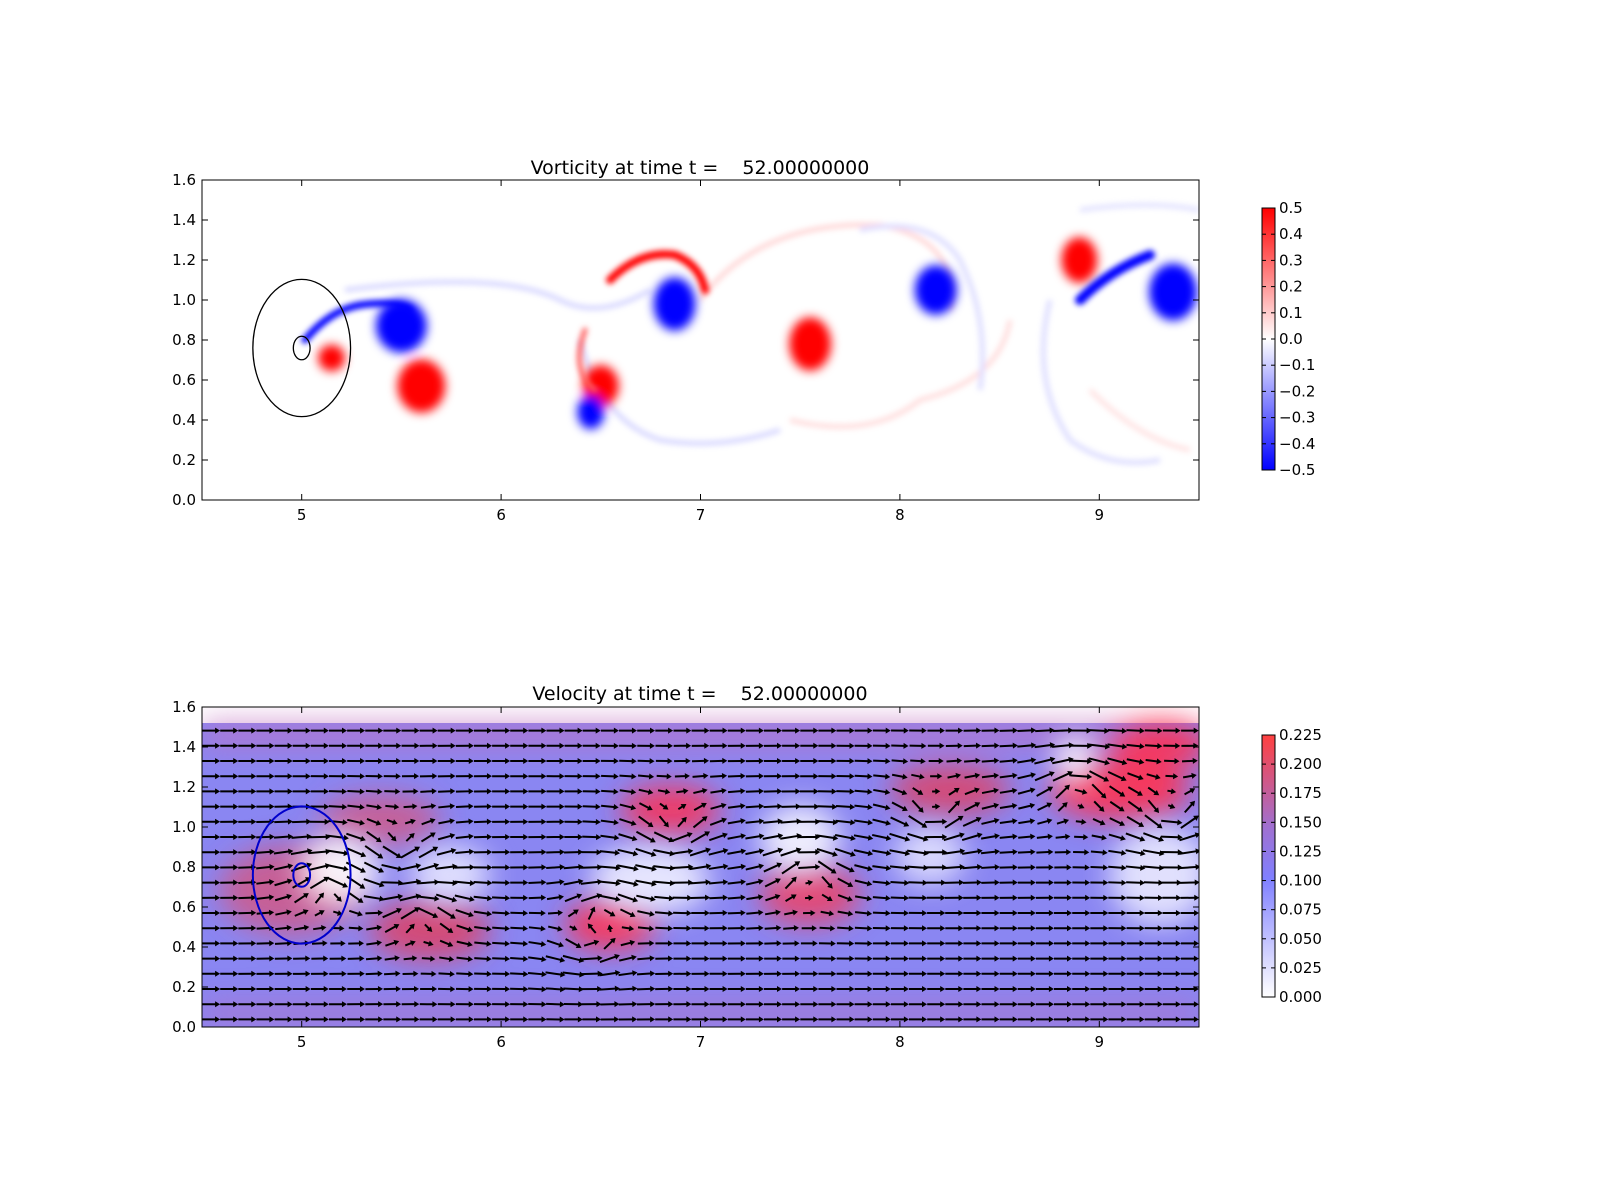  Describe the element at coordinates (1300, 851) in the screenshot. I see `colorbar-tick-label: 0.125` at that location.